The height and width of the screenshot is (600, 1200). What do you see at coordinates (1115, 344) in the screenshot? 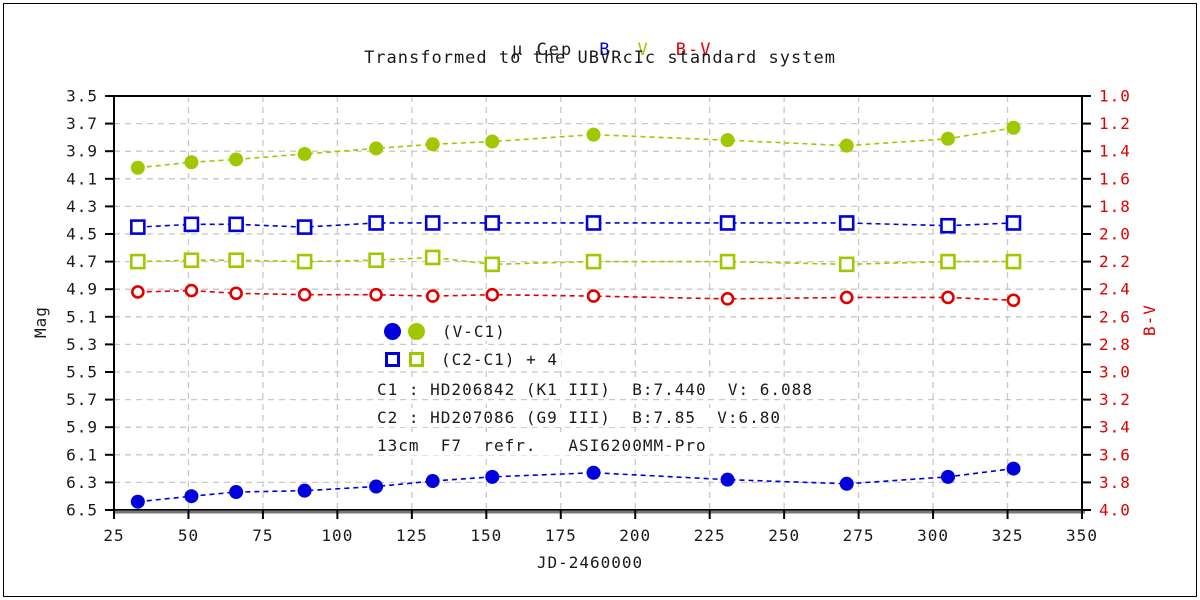
I see `right-axis-tick-label: 2.8` at bounding box center [1115, 344].